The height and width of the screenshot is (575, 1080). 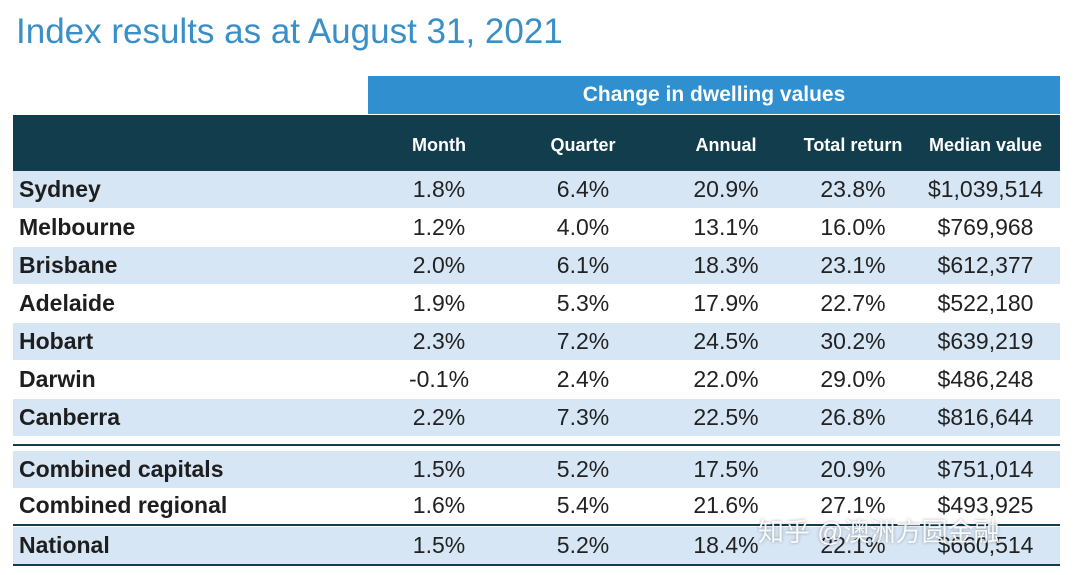 I want to click on row-quarter: 6.4%, so click(x=583, y=189).